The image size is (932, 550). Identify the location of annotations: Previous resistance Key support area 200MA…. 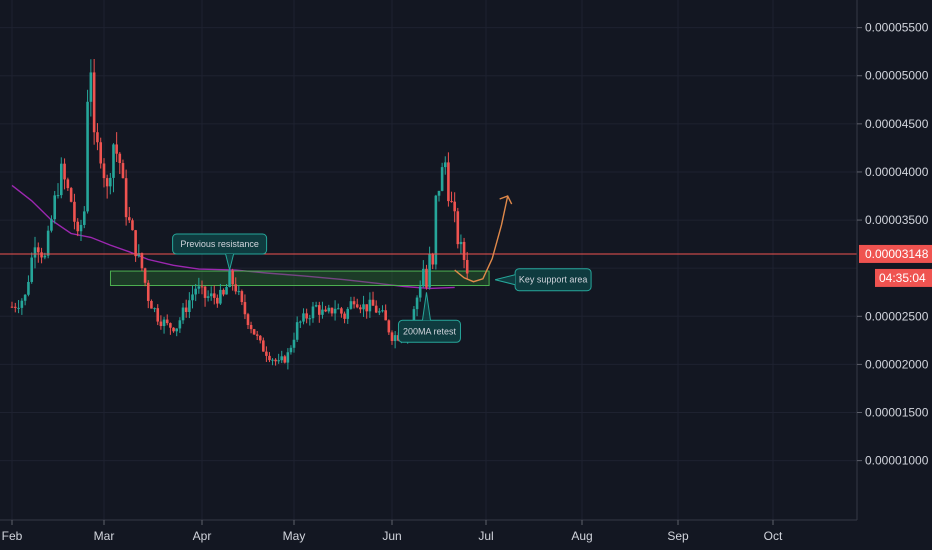
(382, 288).